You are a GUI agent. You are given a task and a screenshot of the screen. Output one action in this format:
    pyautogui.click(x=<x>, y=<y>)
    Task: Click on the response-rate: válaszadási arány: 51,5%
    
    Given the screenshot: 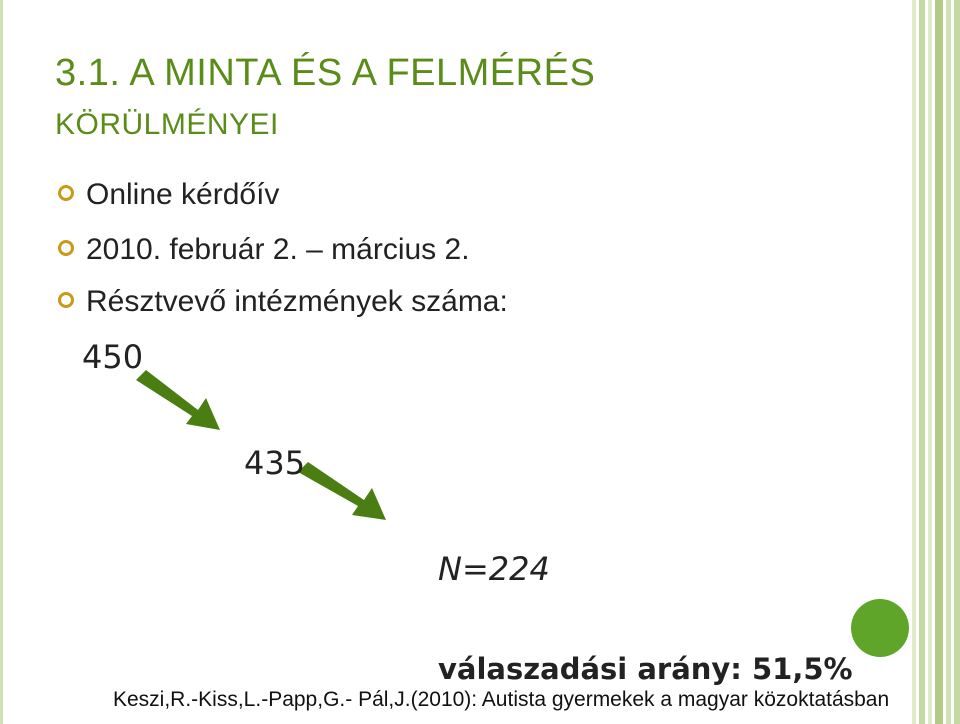 What is the action you would take?
    pyautogui.click(x=645, y=669)
    